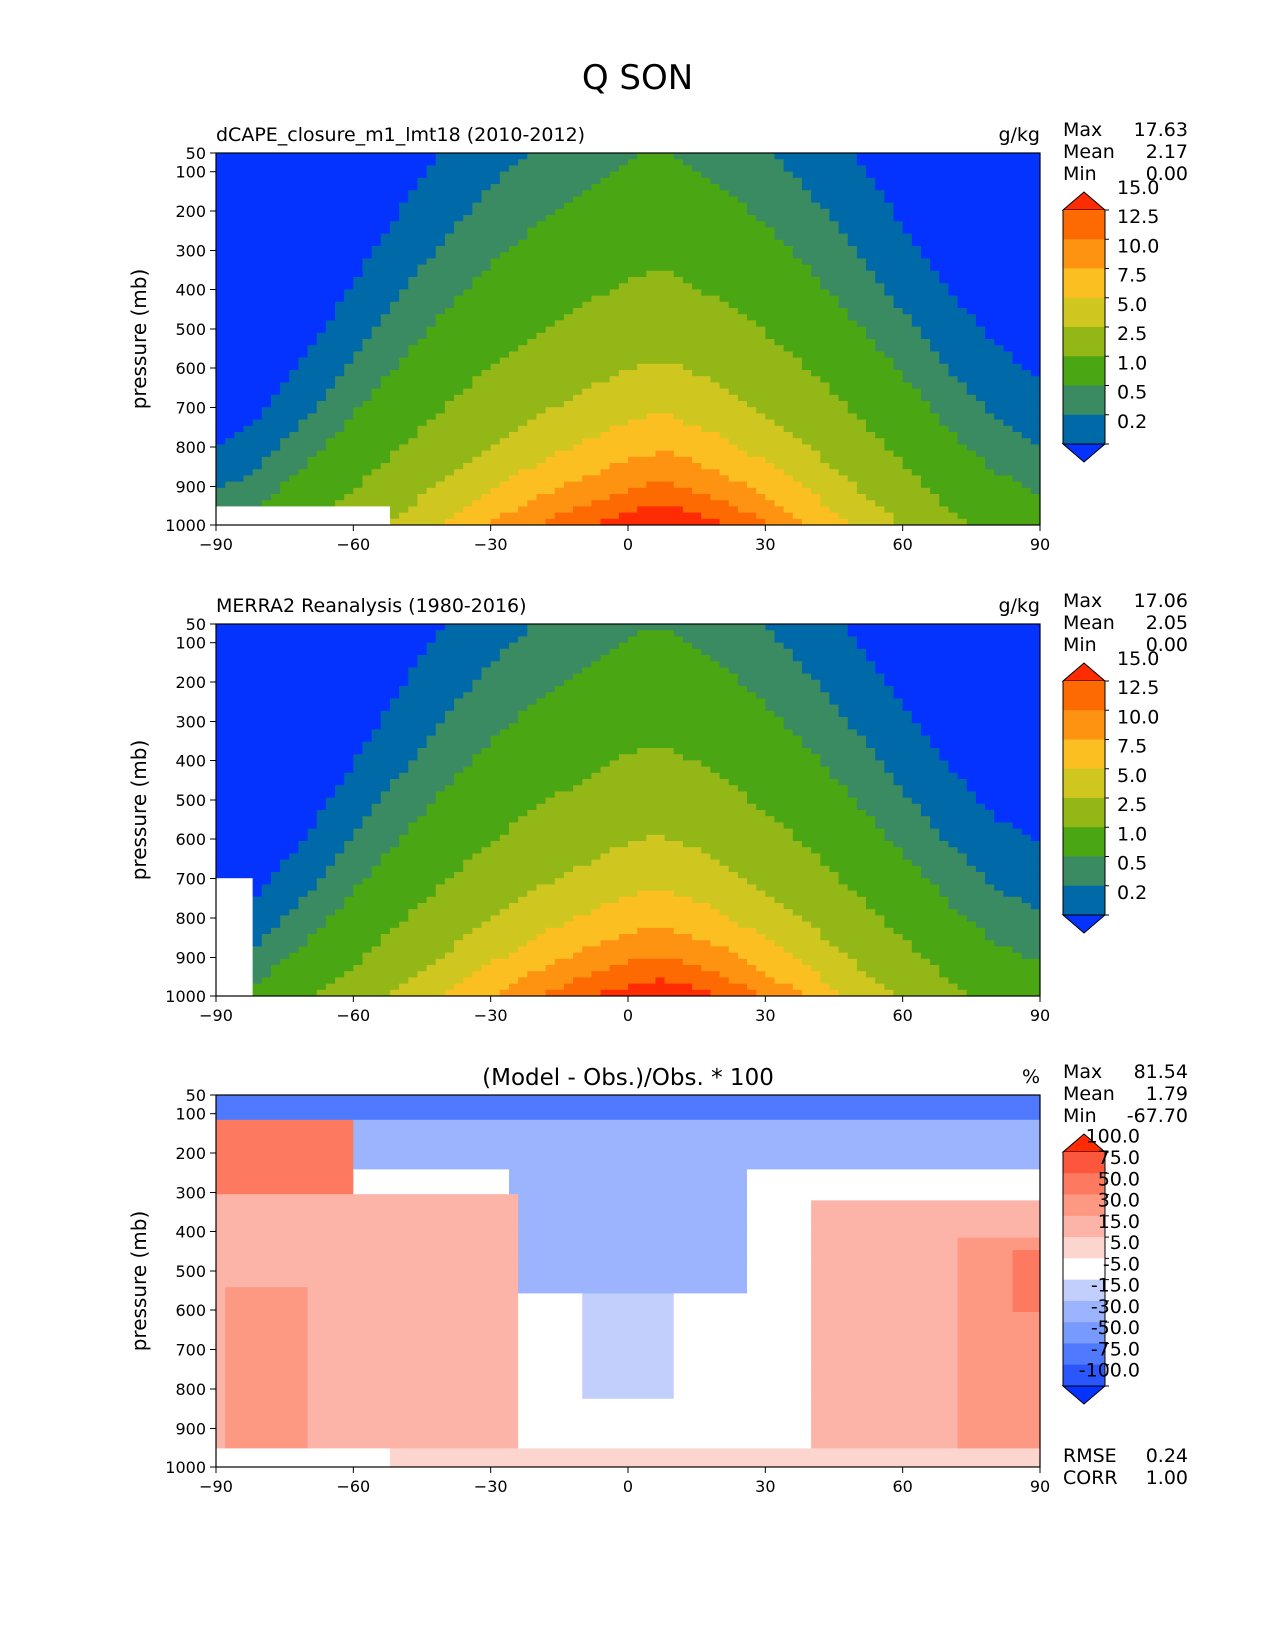  I want to click on stat-value: 0.24, so click(1167, 1456).